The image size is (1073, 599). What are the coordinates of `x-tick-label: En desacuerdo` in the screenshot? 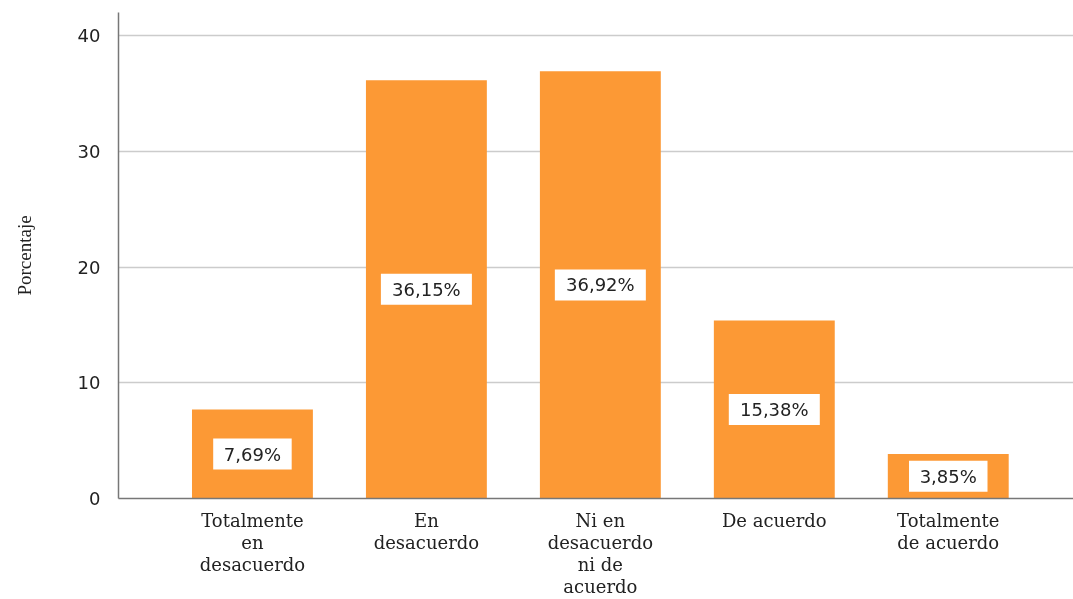 It's located at (426, 531).